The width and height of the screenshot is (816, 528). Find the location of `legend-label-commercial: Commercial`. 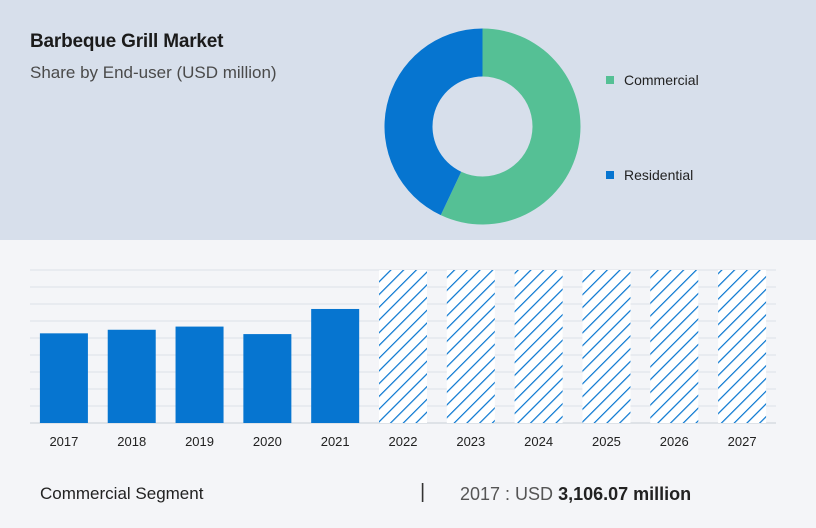

legend-label-commercial: Commercial is located at coordinates (661, 80).